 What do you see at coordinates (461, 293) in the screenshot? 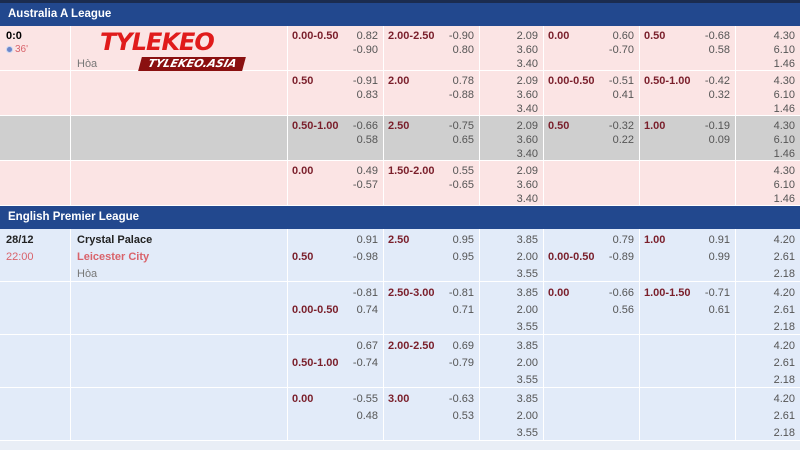
I see `over-under-odds: -0.81` at bounding box center [461, 293].